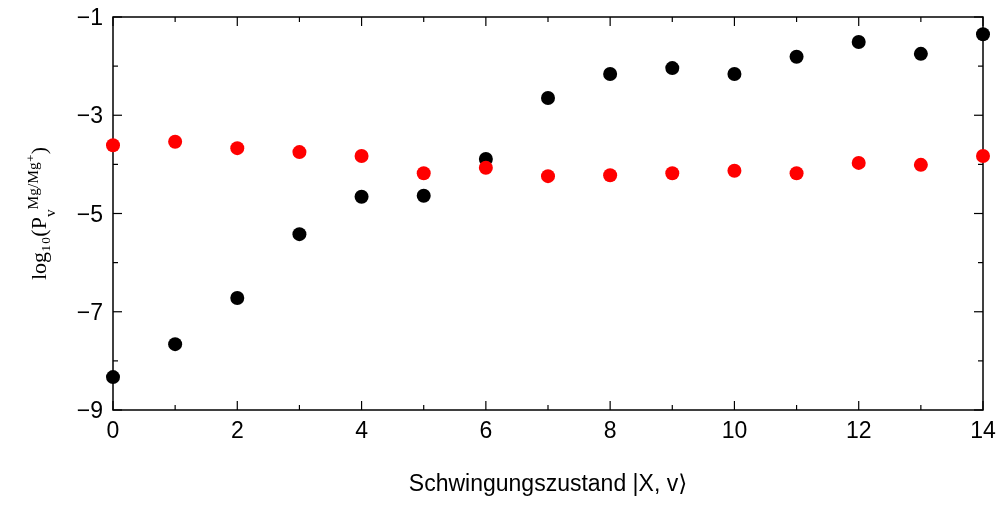 This screenshot has width=1002, height=511. I want to click on x-axis-title: Schwingungszustand |X, v⟩, so click(548, 483).